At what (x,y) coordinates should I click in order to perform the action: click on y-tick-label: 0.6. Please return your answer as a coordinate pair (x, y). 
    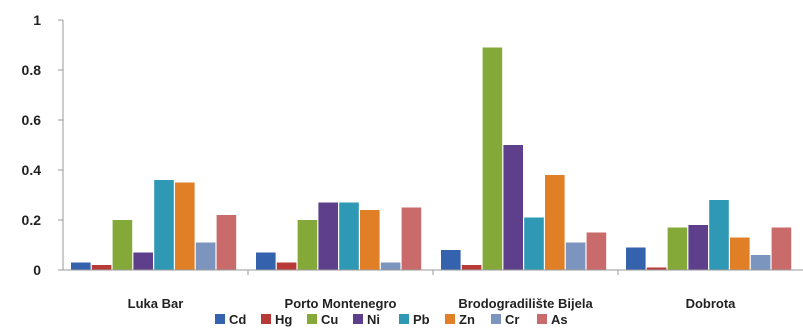
    Looking at the image, I should click on (32, 120).